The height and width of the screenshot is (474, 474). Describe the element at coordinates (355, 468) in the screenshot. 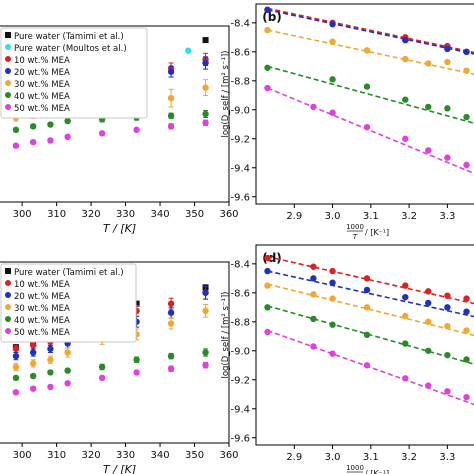

I see `x-axis-label-numerator: 1000` at that location.